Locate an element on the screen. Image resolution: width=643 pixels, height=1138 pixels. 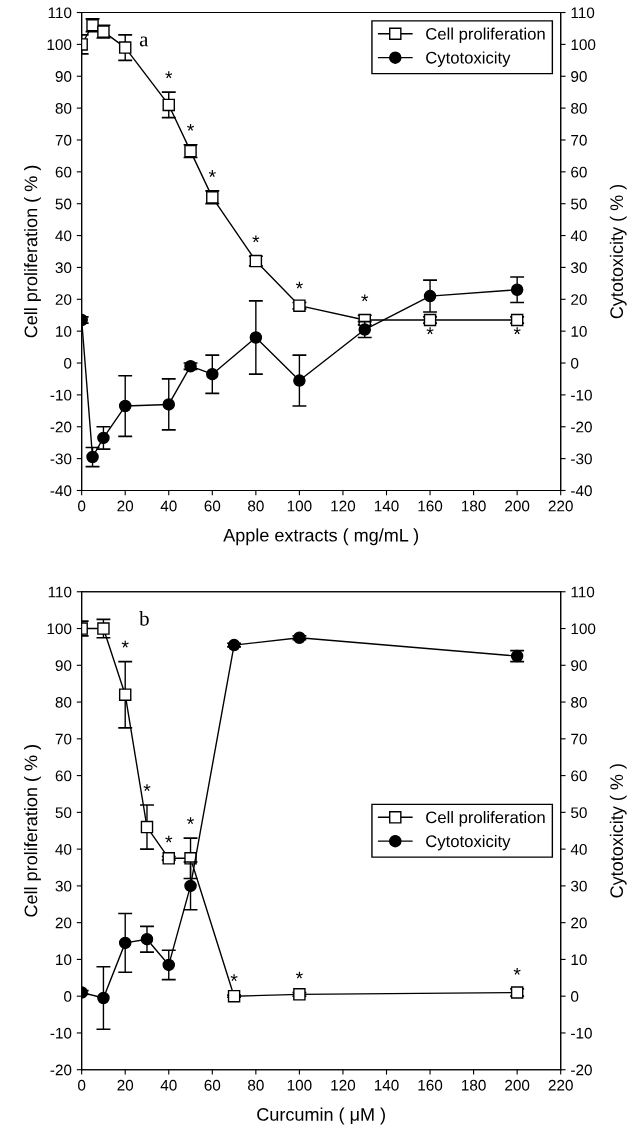
x-tick-label: 120 is located at coordinates (343, 506).